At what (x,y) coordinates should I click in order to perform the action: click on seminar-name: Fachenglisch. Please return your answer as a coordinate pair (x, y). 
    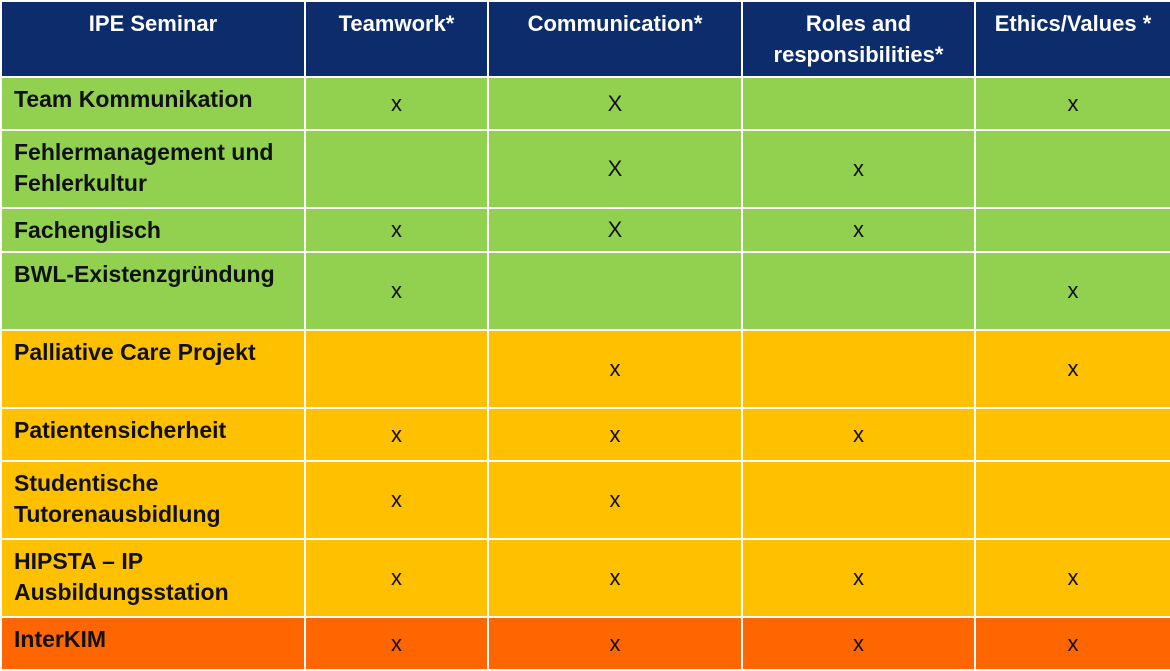
    Looking at the image, I should click on (153, 230).